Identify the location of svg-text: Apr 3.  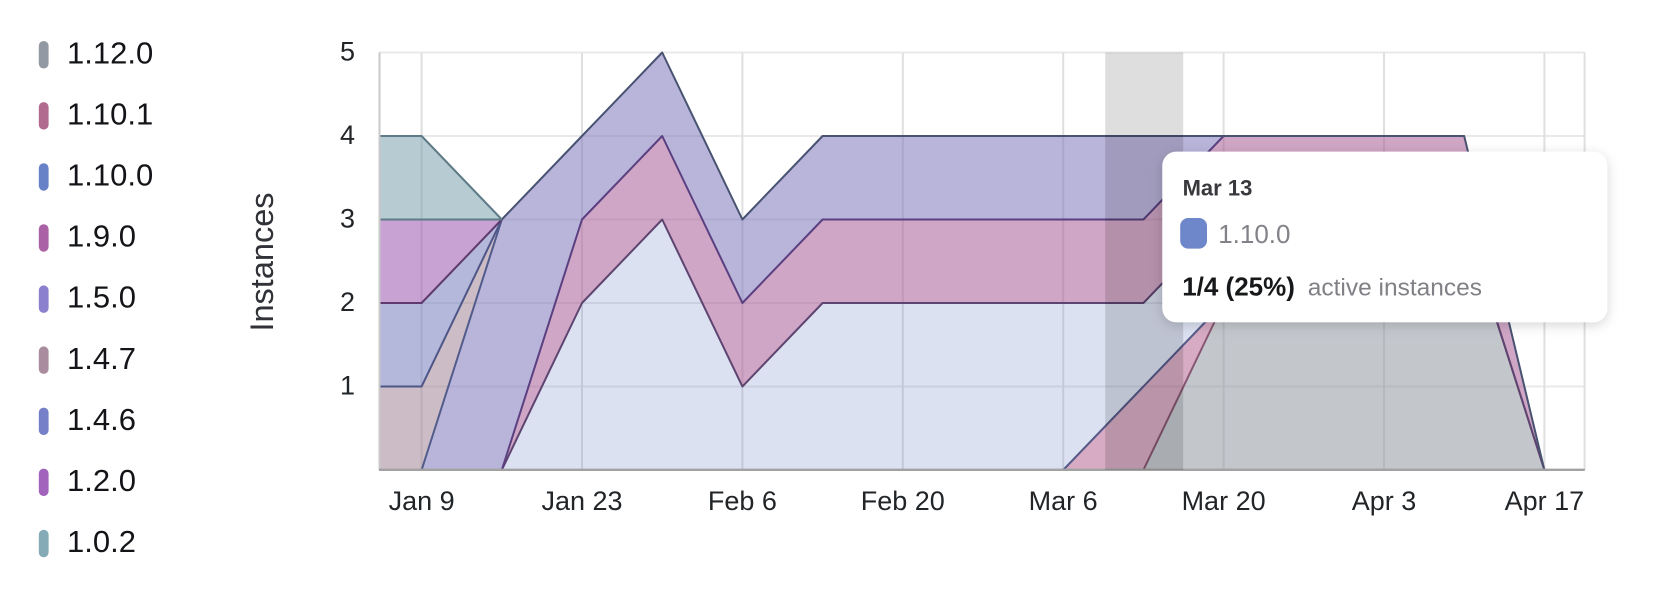
(1384, 501).